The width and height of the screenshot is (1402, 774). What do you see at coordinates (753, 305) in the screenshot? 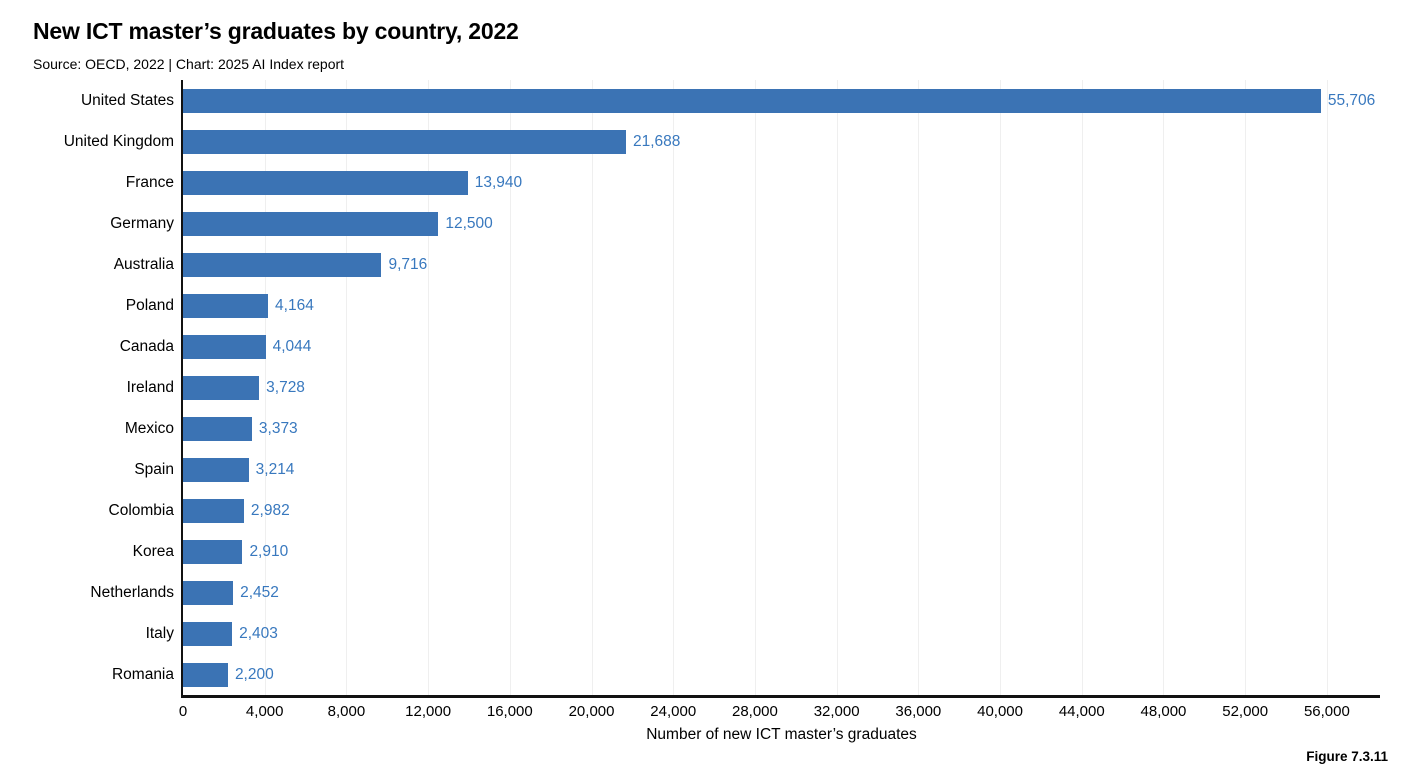
I see `bar-row: Poland 4,164` at bounding box center [753, 305].